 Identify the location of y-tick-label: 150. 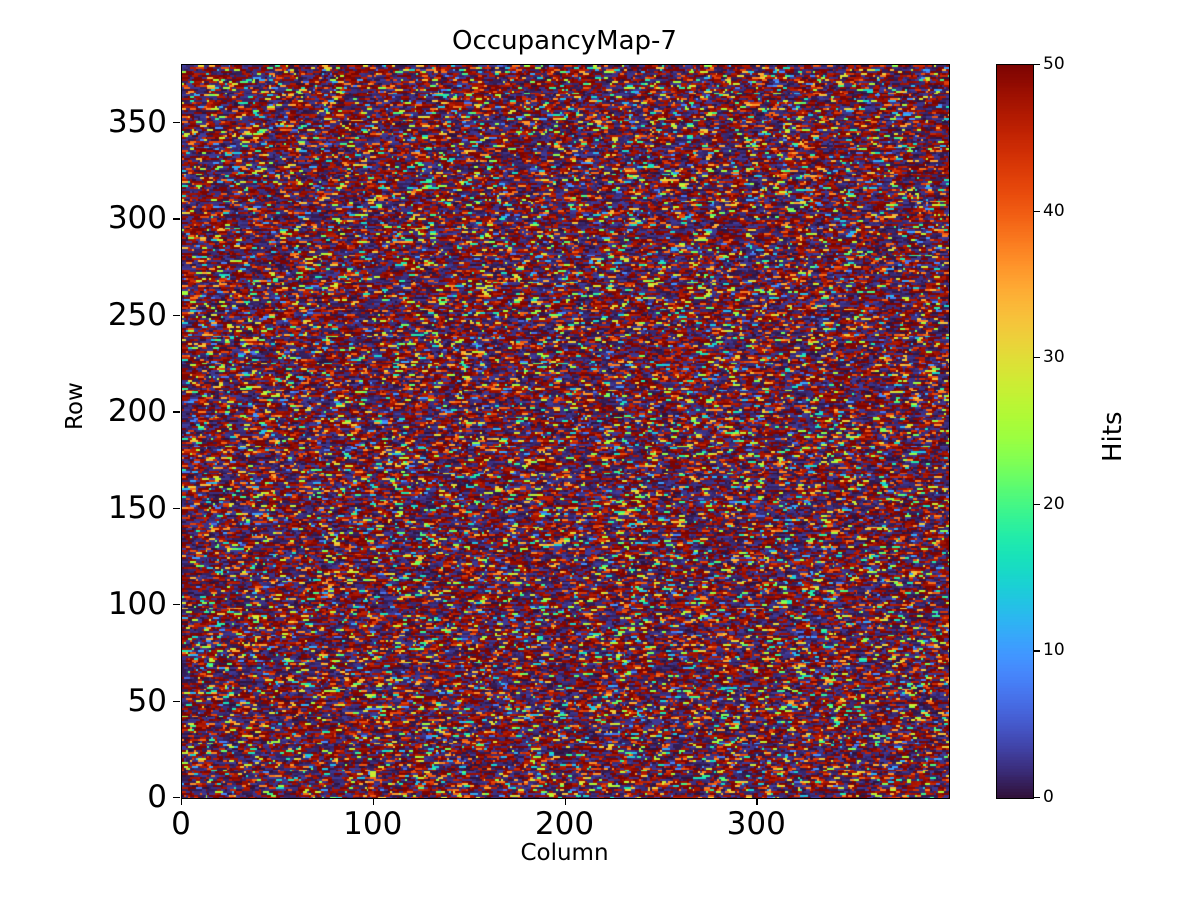
(137, 507).